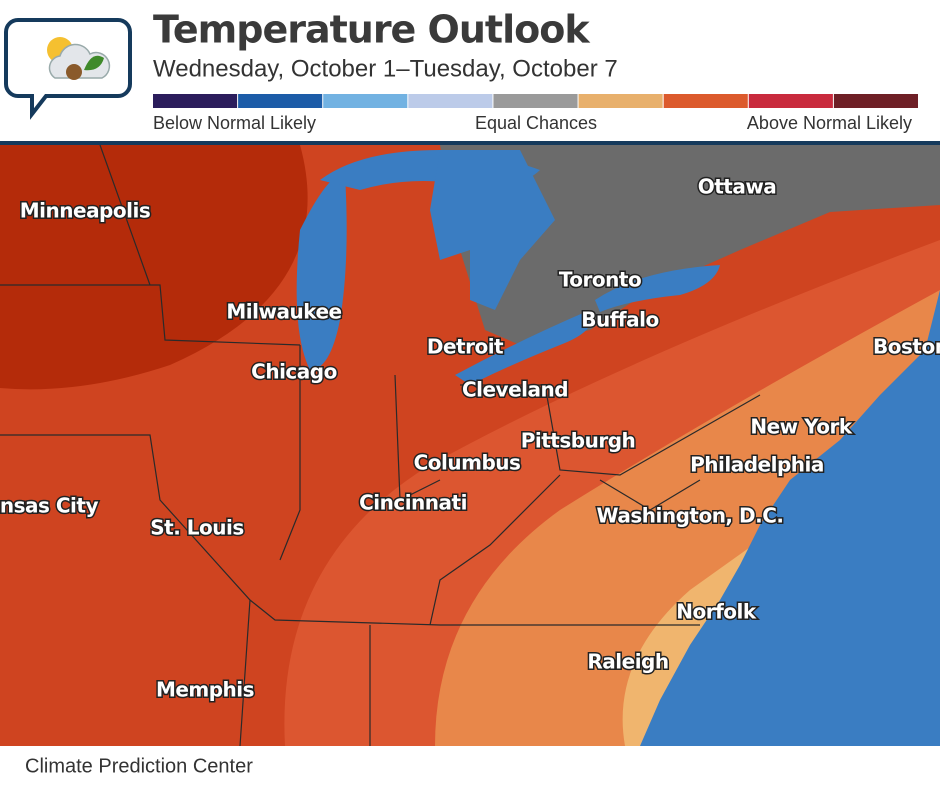 The image size is (940, 788). I want to click on legend, so click(535, 101).